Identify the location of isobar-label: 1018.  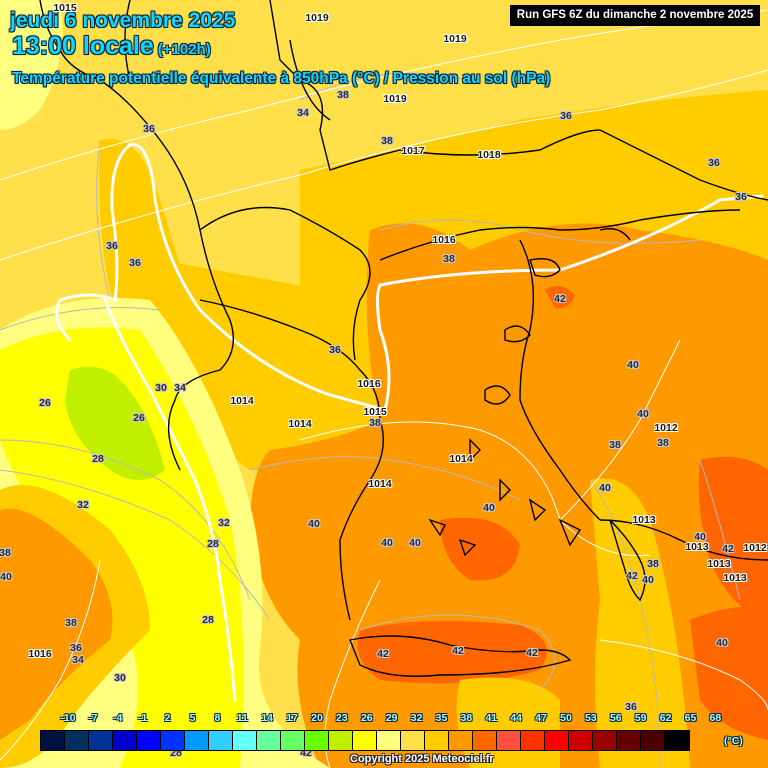
(489, 155).